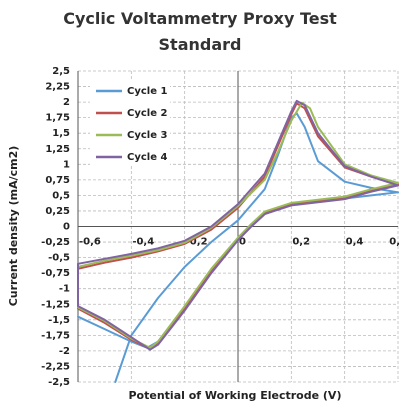  What do you see at coordinates (90, 242) in the screenshot?
I see `x-tick-label: -0,6` at bounding box center [90, 242].